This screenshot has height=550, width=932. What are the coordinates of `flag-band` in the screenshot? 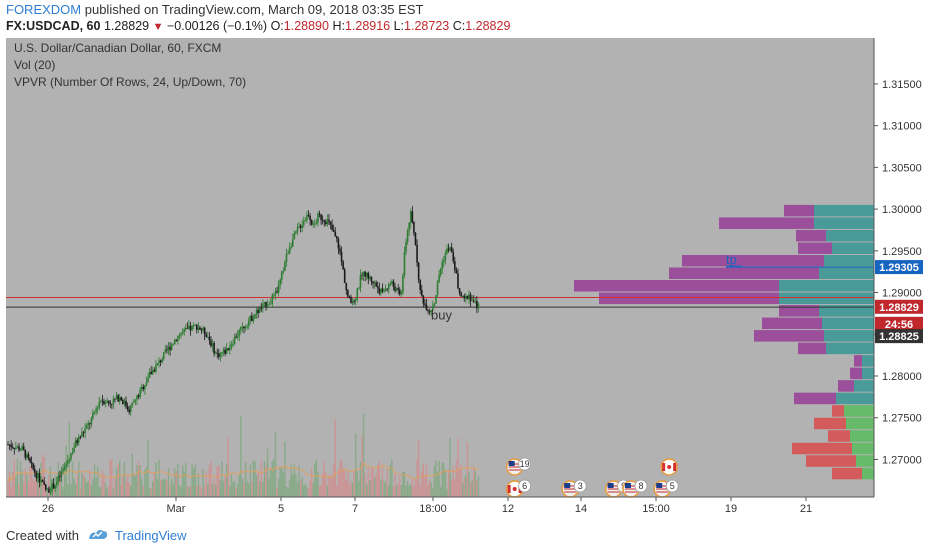 It's located at (664, 467).